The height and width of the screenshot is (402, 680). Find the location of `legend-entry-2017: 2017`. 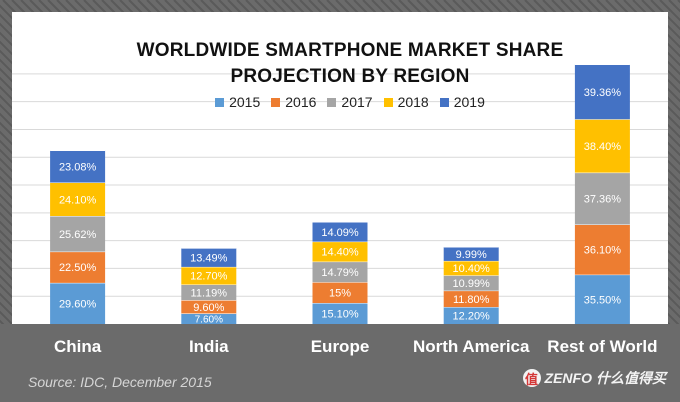

legend-entry-2017: 2017 is located at coordinates (350, 102).